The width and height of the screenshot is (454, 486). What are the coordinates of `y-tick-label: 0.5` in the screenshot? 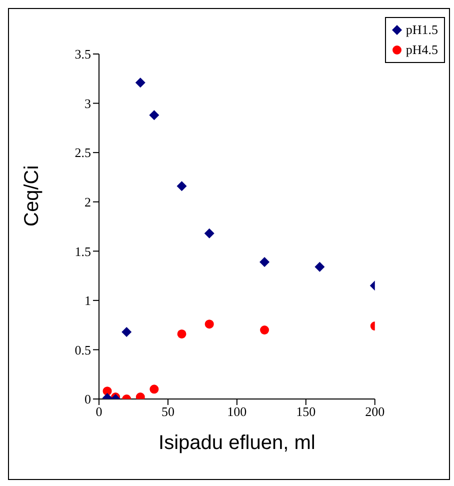 It's located at (82, 350).